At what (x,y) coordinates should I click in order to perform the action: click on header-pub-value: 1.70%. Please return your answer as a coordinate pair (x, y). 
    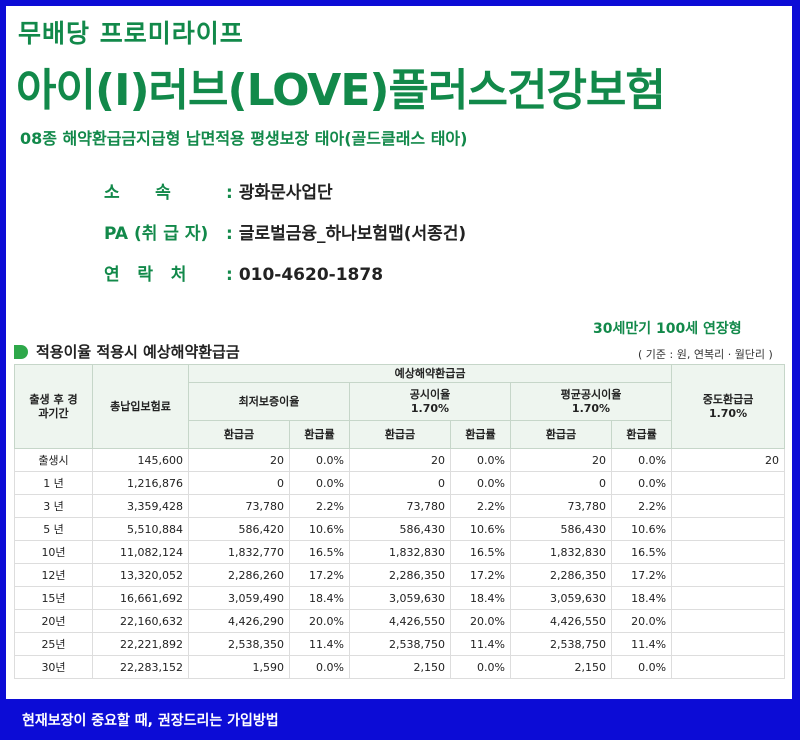
    Looking at the image, I should click on (430, 408).